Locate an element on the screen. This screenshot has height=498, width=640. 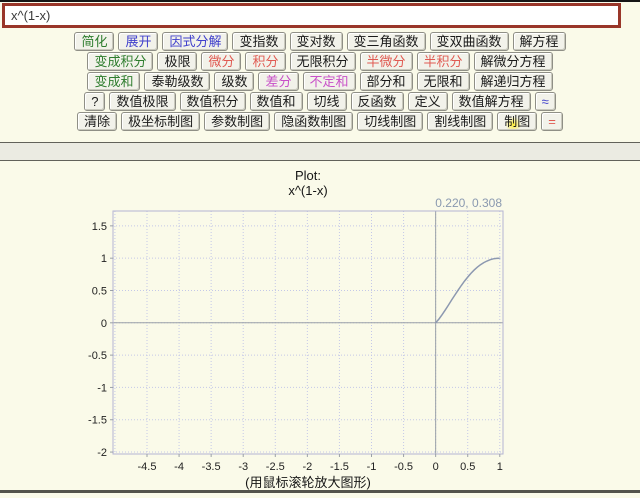
bottom-border is located at coordinates (320, 491).